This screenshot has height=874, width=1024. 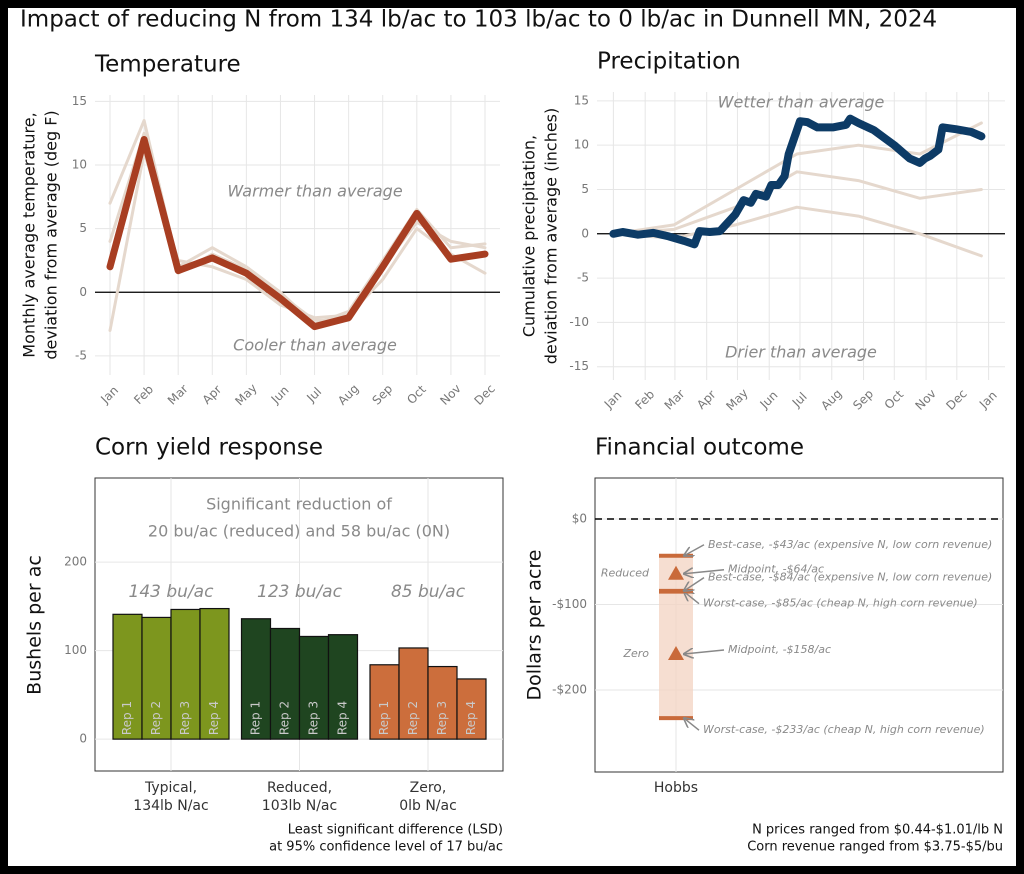 I want to click on value-label: Midpoint, -$64/ac, so click(x=776, y=569).